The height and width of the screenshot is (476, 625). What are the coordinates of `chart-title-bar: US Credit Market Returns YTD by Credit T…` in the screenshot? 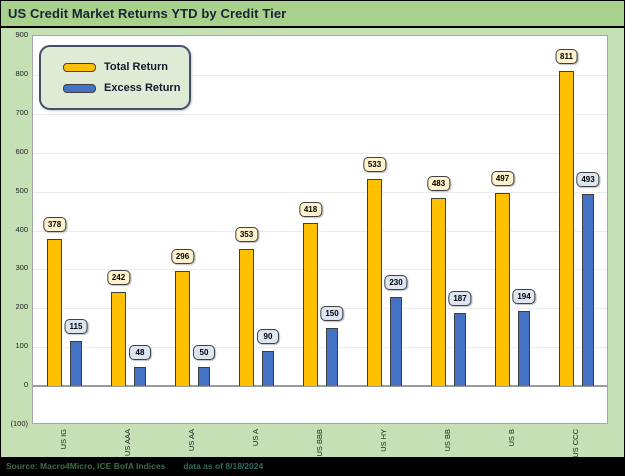 It's located at (312, 14).